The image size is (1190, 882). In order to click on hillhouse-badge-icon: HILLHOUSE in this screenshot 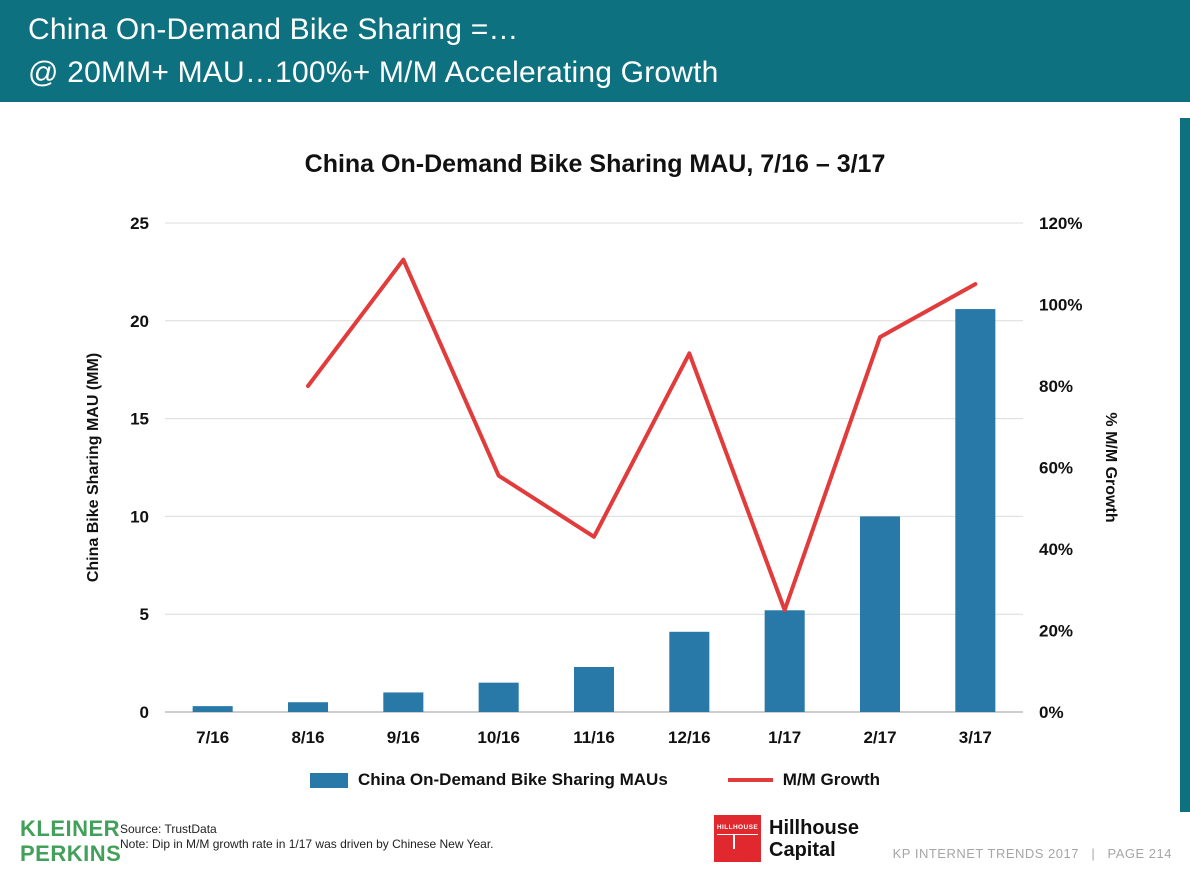, I will do `click(737, 838)`.